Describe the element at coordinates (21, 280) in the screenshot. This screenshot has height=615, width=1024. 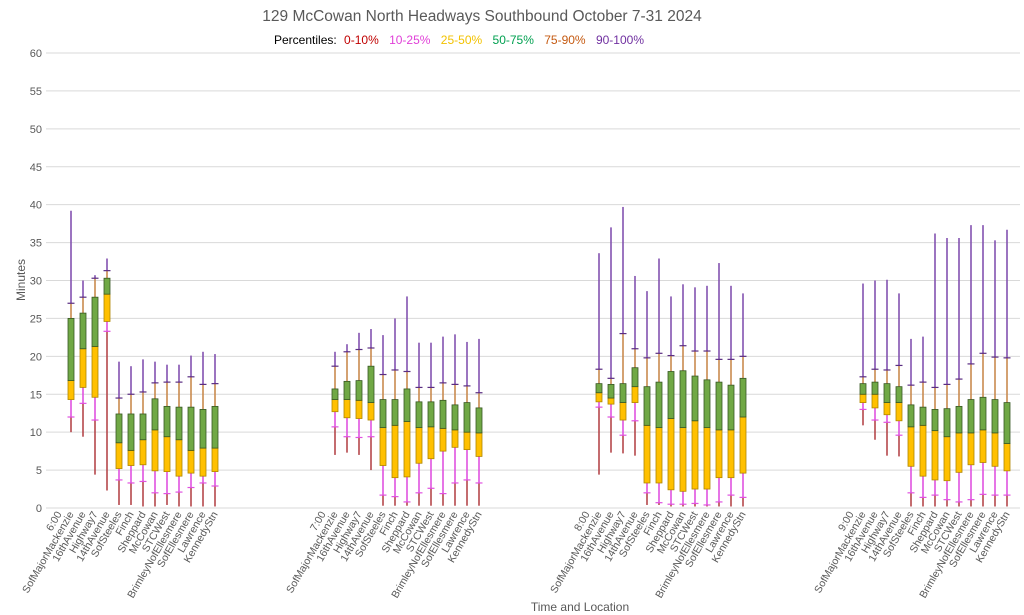
I see `y-axis-label: Minutes` at that location.